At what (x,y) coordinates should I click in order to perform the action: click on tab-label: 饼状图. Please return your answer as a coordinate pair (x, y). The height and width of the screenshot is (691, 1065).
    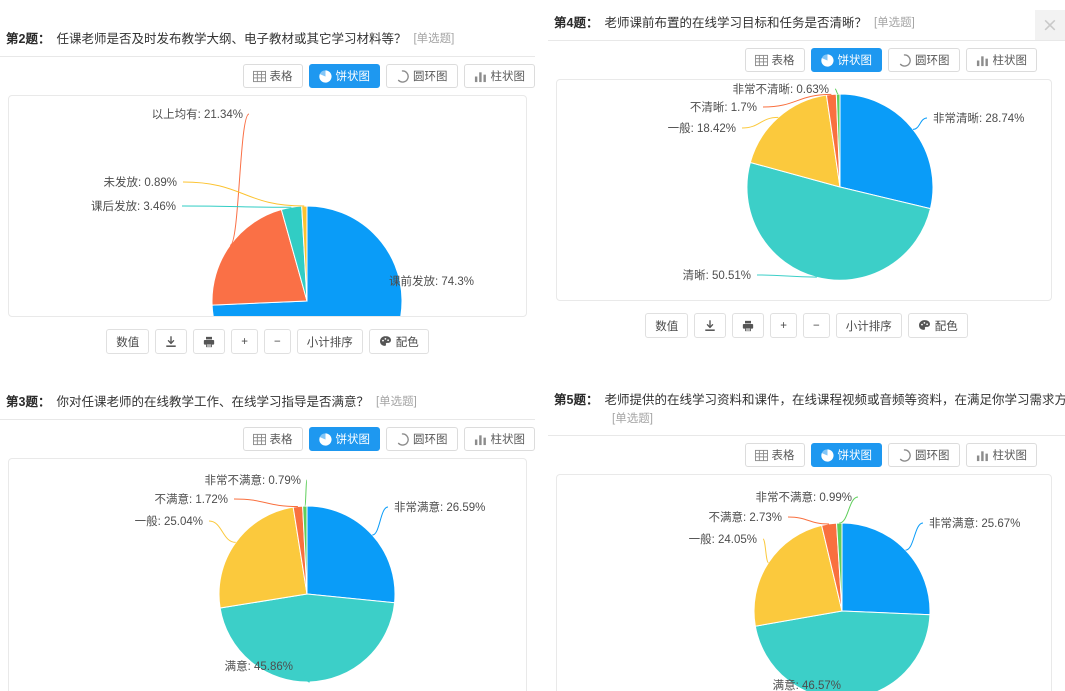
    Looking at the image, I should click on (353, 77).